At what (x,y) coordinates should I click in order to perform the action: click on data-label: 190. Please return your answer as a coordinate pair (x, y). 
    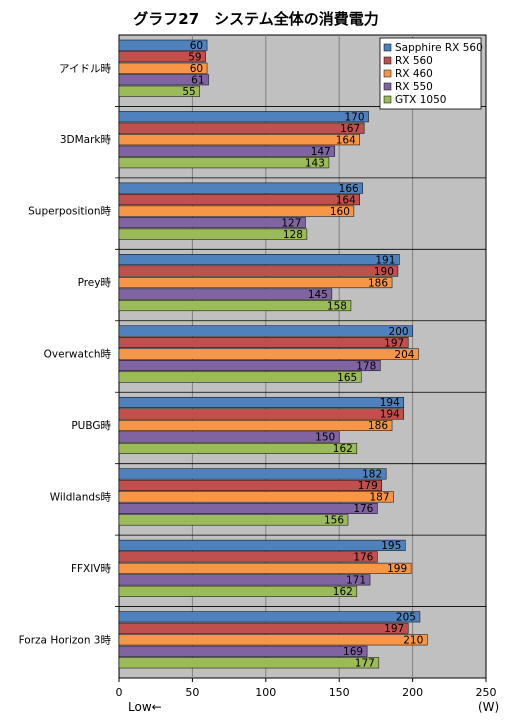
    Looking at the image, I should click on (384, 272).